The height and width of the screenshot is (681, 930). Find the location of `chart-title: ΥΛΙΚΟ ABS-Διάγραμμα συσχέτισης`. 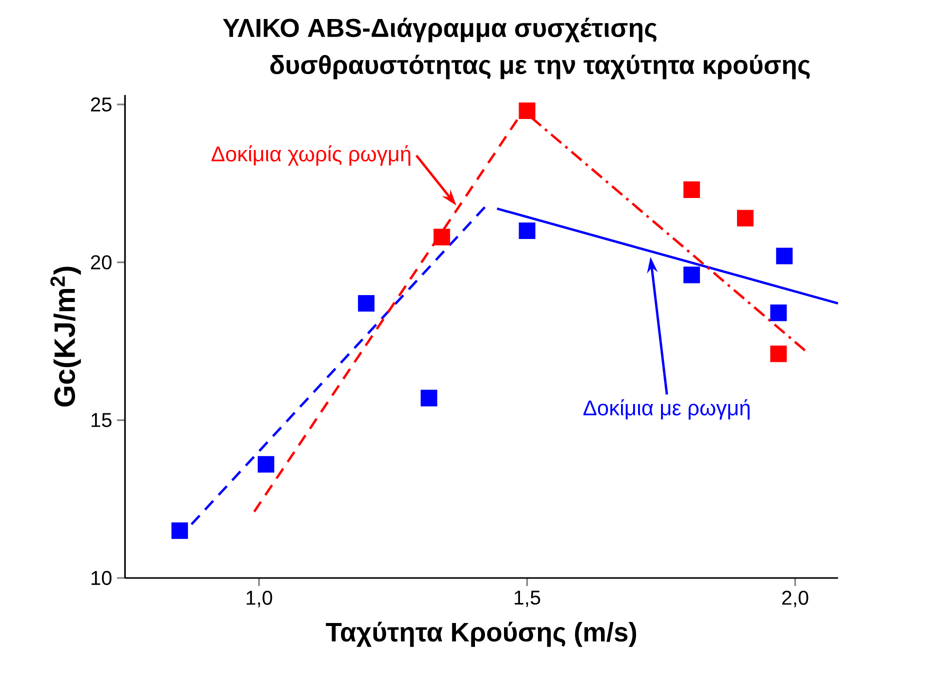

chart-title: ΥΛΙΚΟ ABS-Διάγραμμα συσχέτισης is located at coordinates (439, 30).